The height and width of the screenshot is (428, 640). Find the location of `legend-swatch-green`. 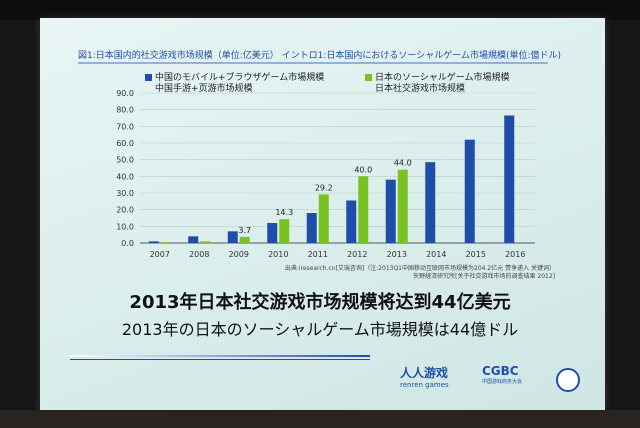

legend-swatch-green is located at coordinates (368, 77).